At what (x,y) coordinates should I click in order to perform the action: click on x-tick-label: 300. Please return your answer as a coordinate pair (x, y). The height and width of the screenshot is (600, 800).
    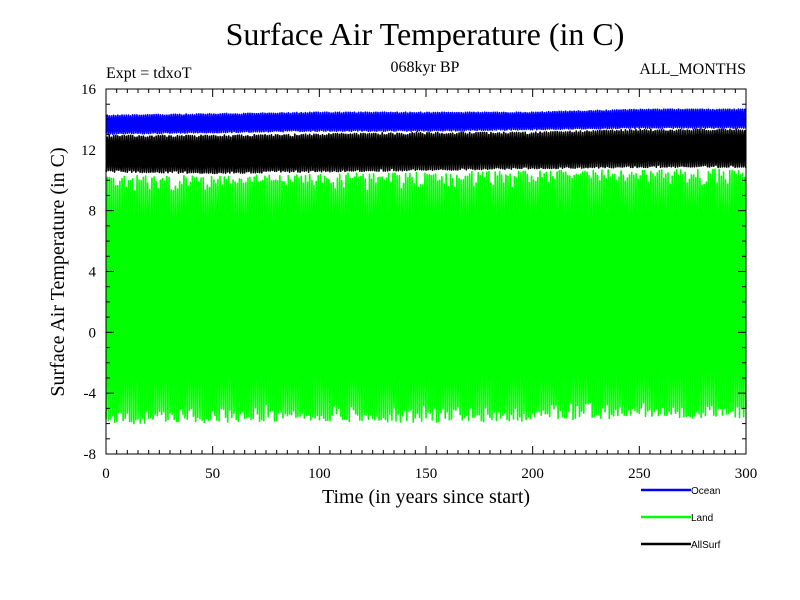
    Looking at the image, I should click on (746, 474).